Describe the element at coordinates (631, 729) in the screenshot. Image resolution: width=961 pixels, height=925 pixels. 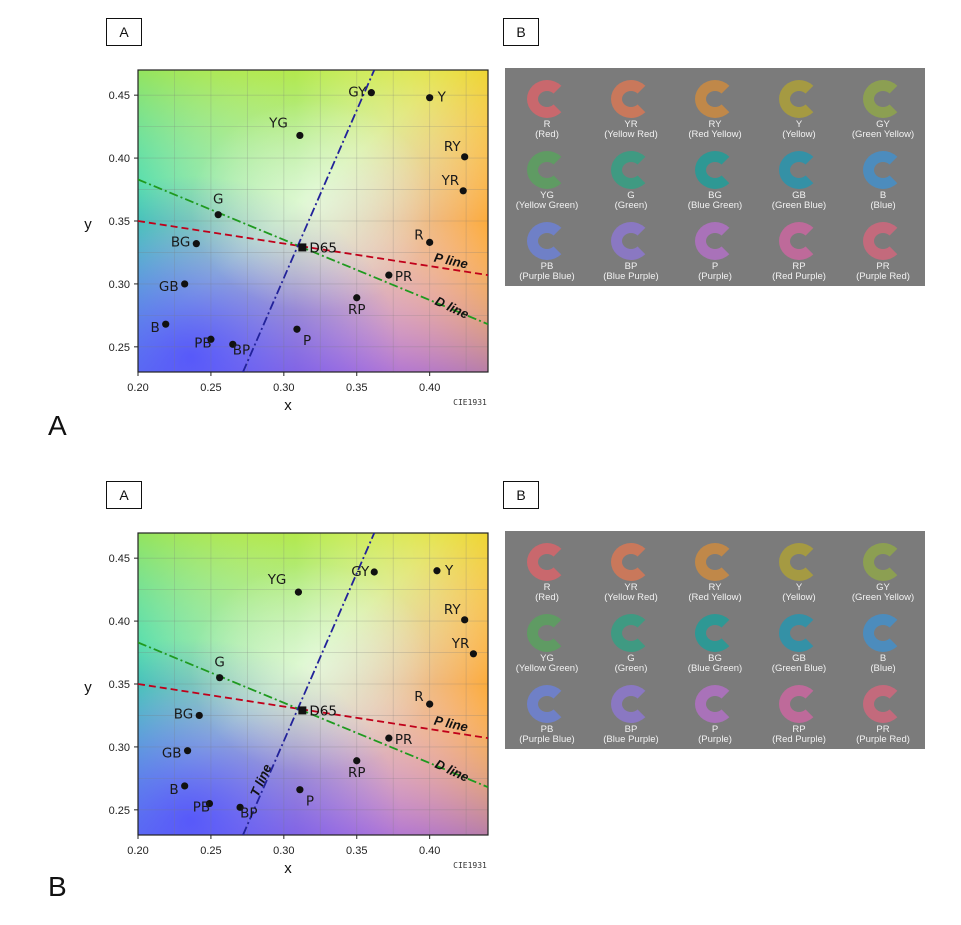
I see `swatch-code: BP` at that location.